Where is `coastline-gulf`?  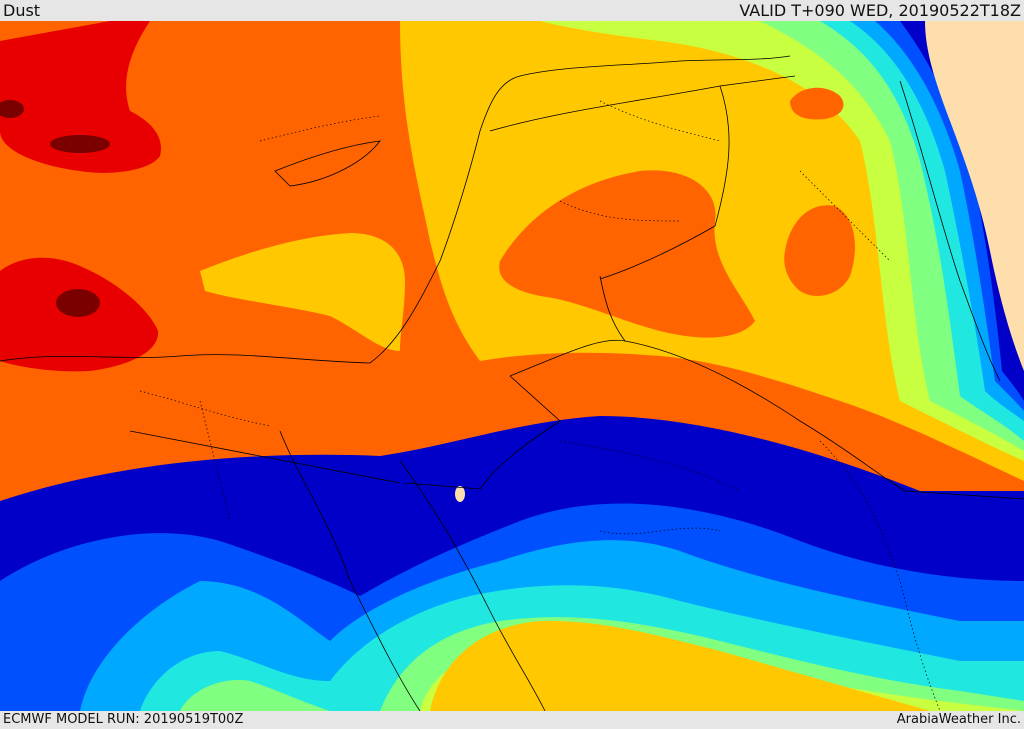 coastline-gulf is located at coordinates (950, 231).